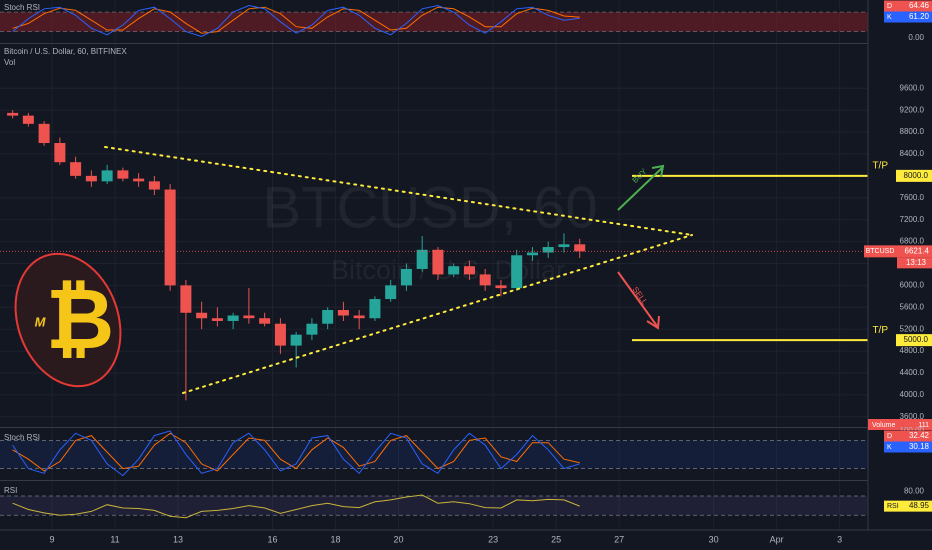 Image resolution: width=932 pixels, height=550 pixels. What do you see at coordinates (919, 16) in the screenshot?
I see `value-label: 61.20` at bounding box center [919, 16].